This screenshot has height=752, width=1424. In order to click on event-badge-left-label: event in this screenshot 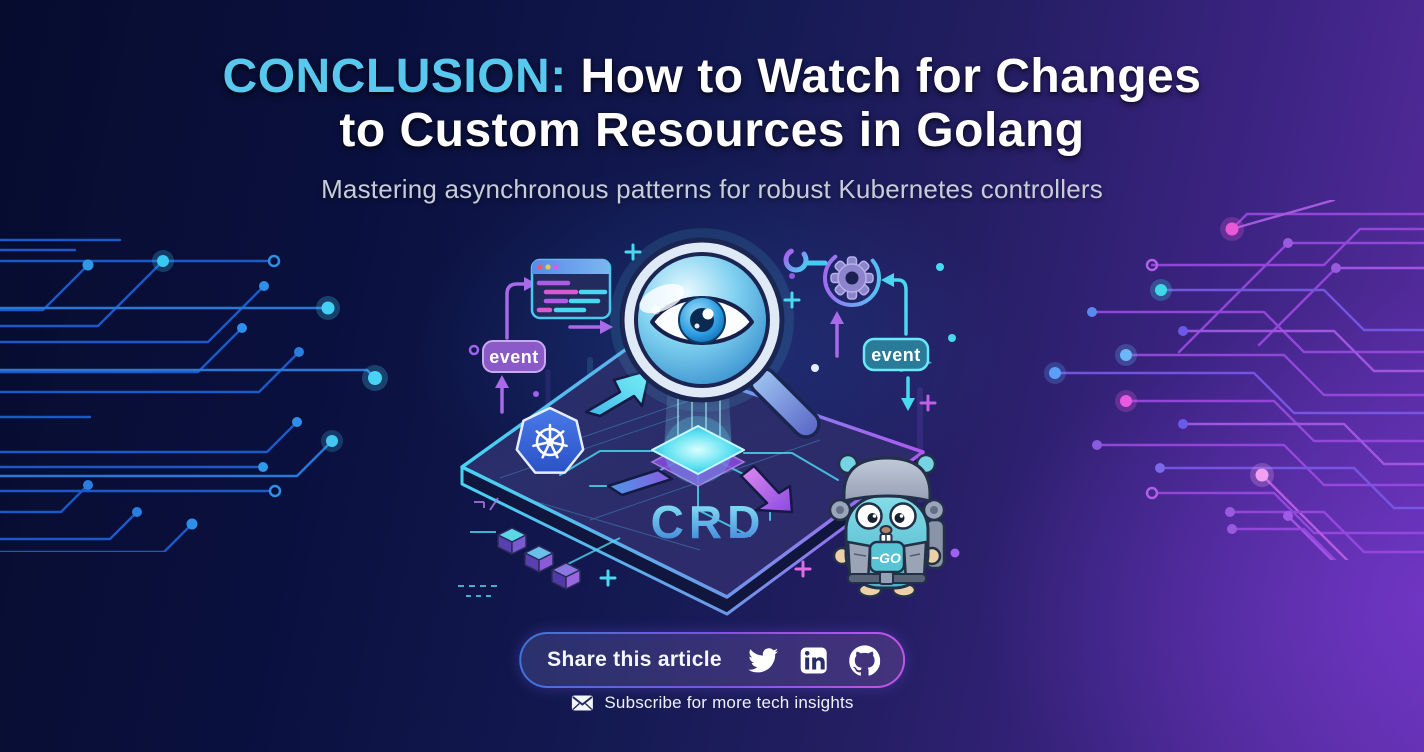, I will do `click(514, 357)`.